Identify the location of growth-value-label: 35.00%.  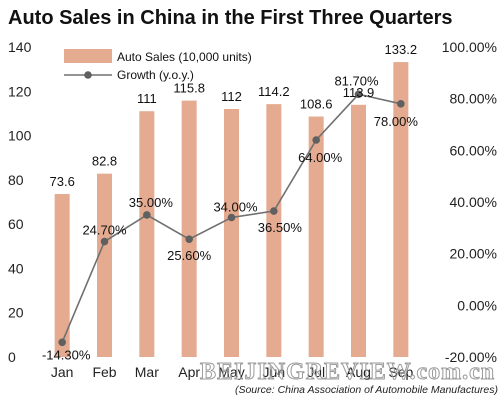
(151, 202).